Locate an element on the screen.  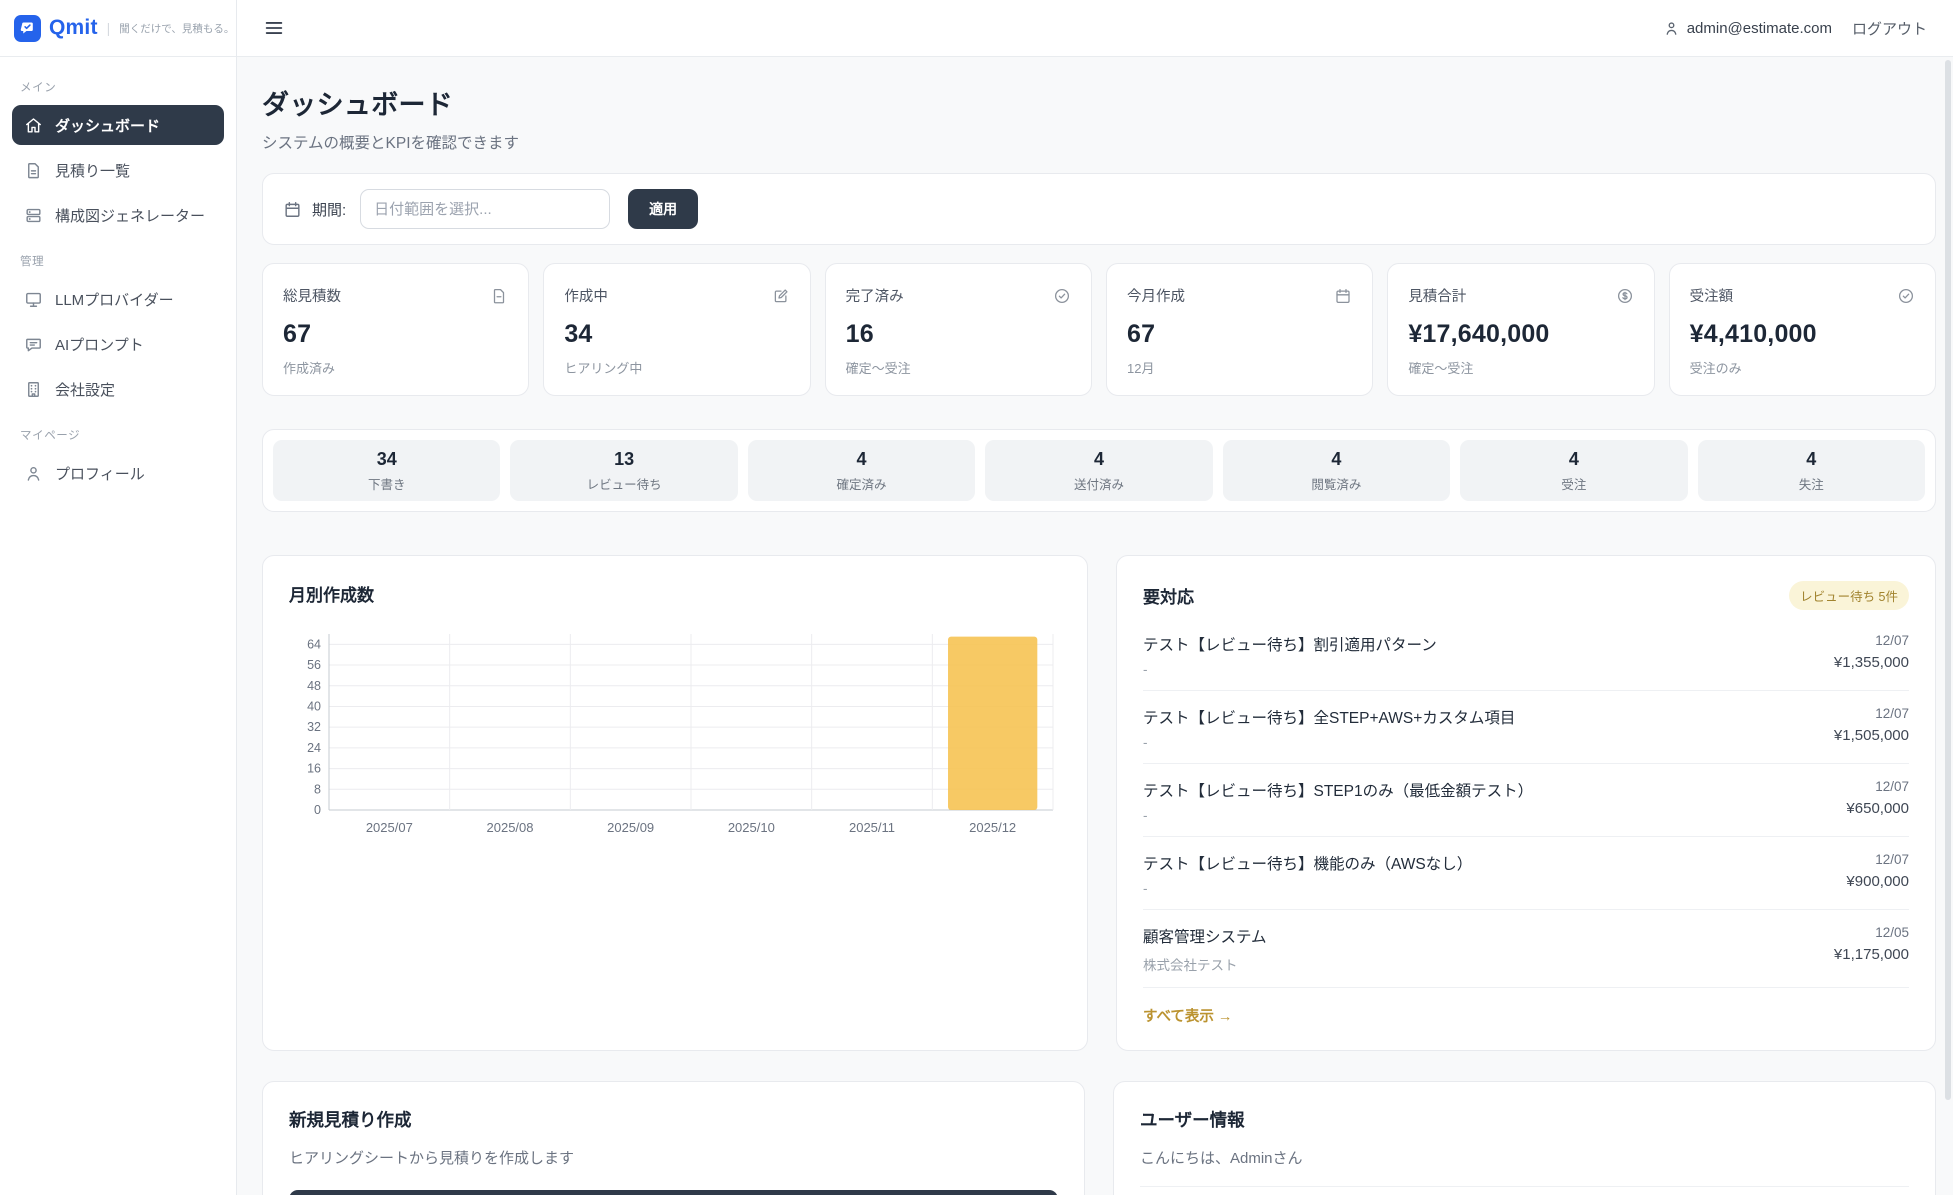
sidebar-item-label: 会社設定 is located at coordinates (85, 390).